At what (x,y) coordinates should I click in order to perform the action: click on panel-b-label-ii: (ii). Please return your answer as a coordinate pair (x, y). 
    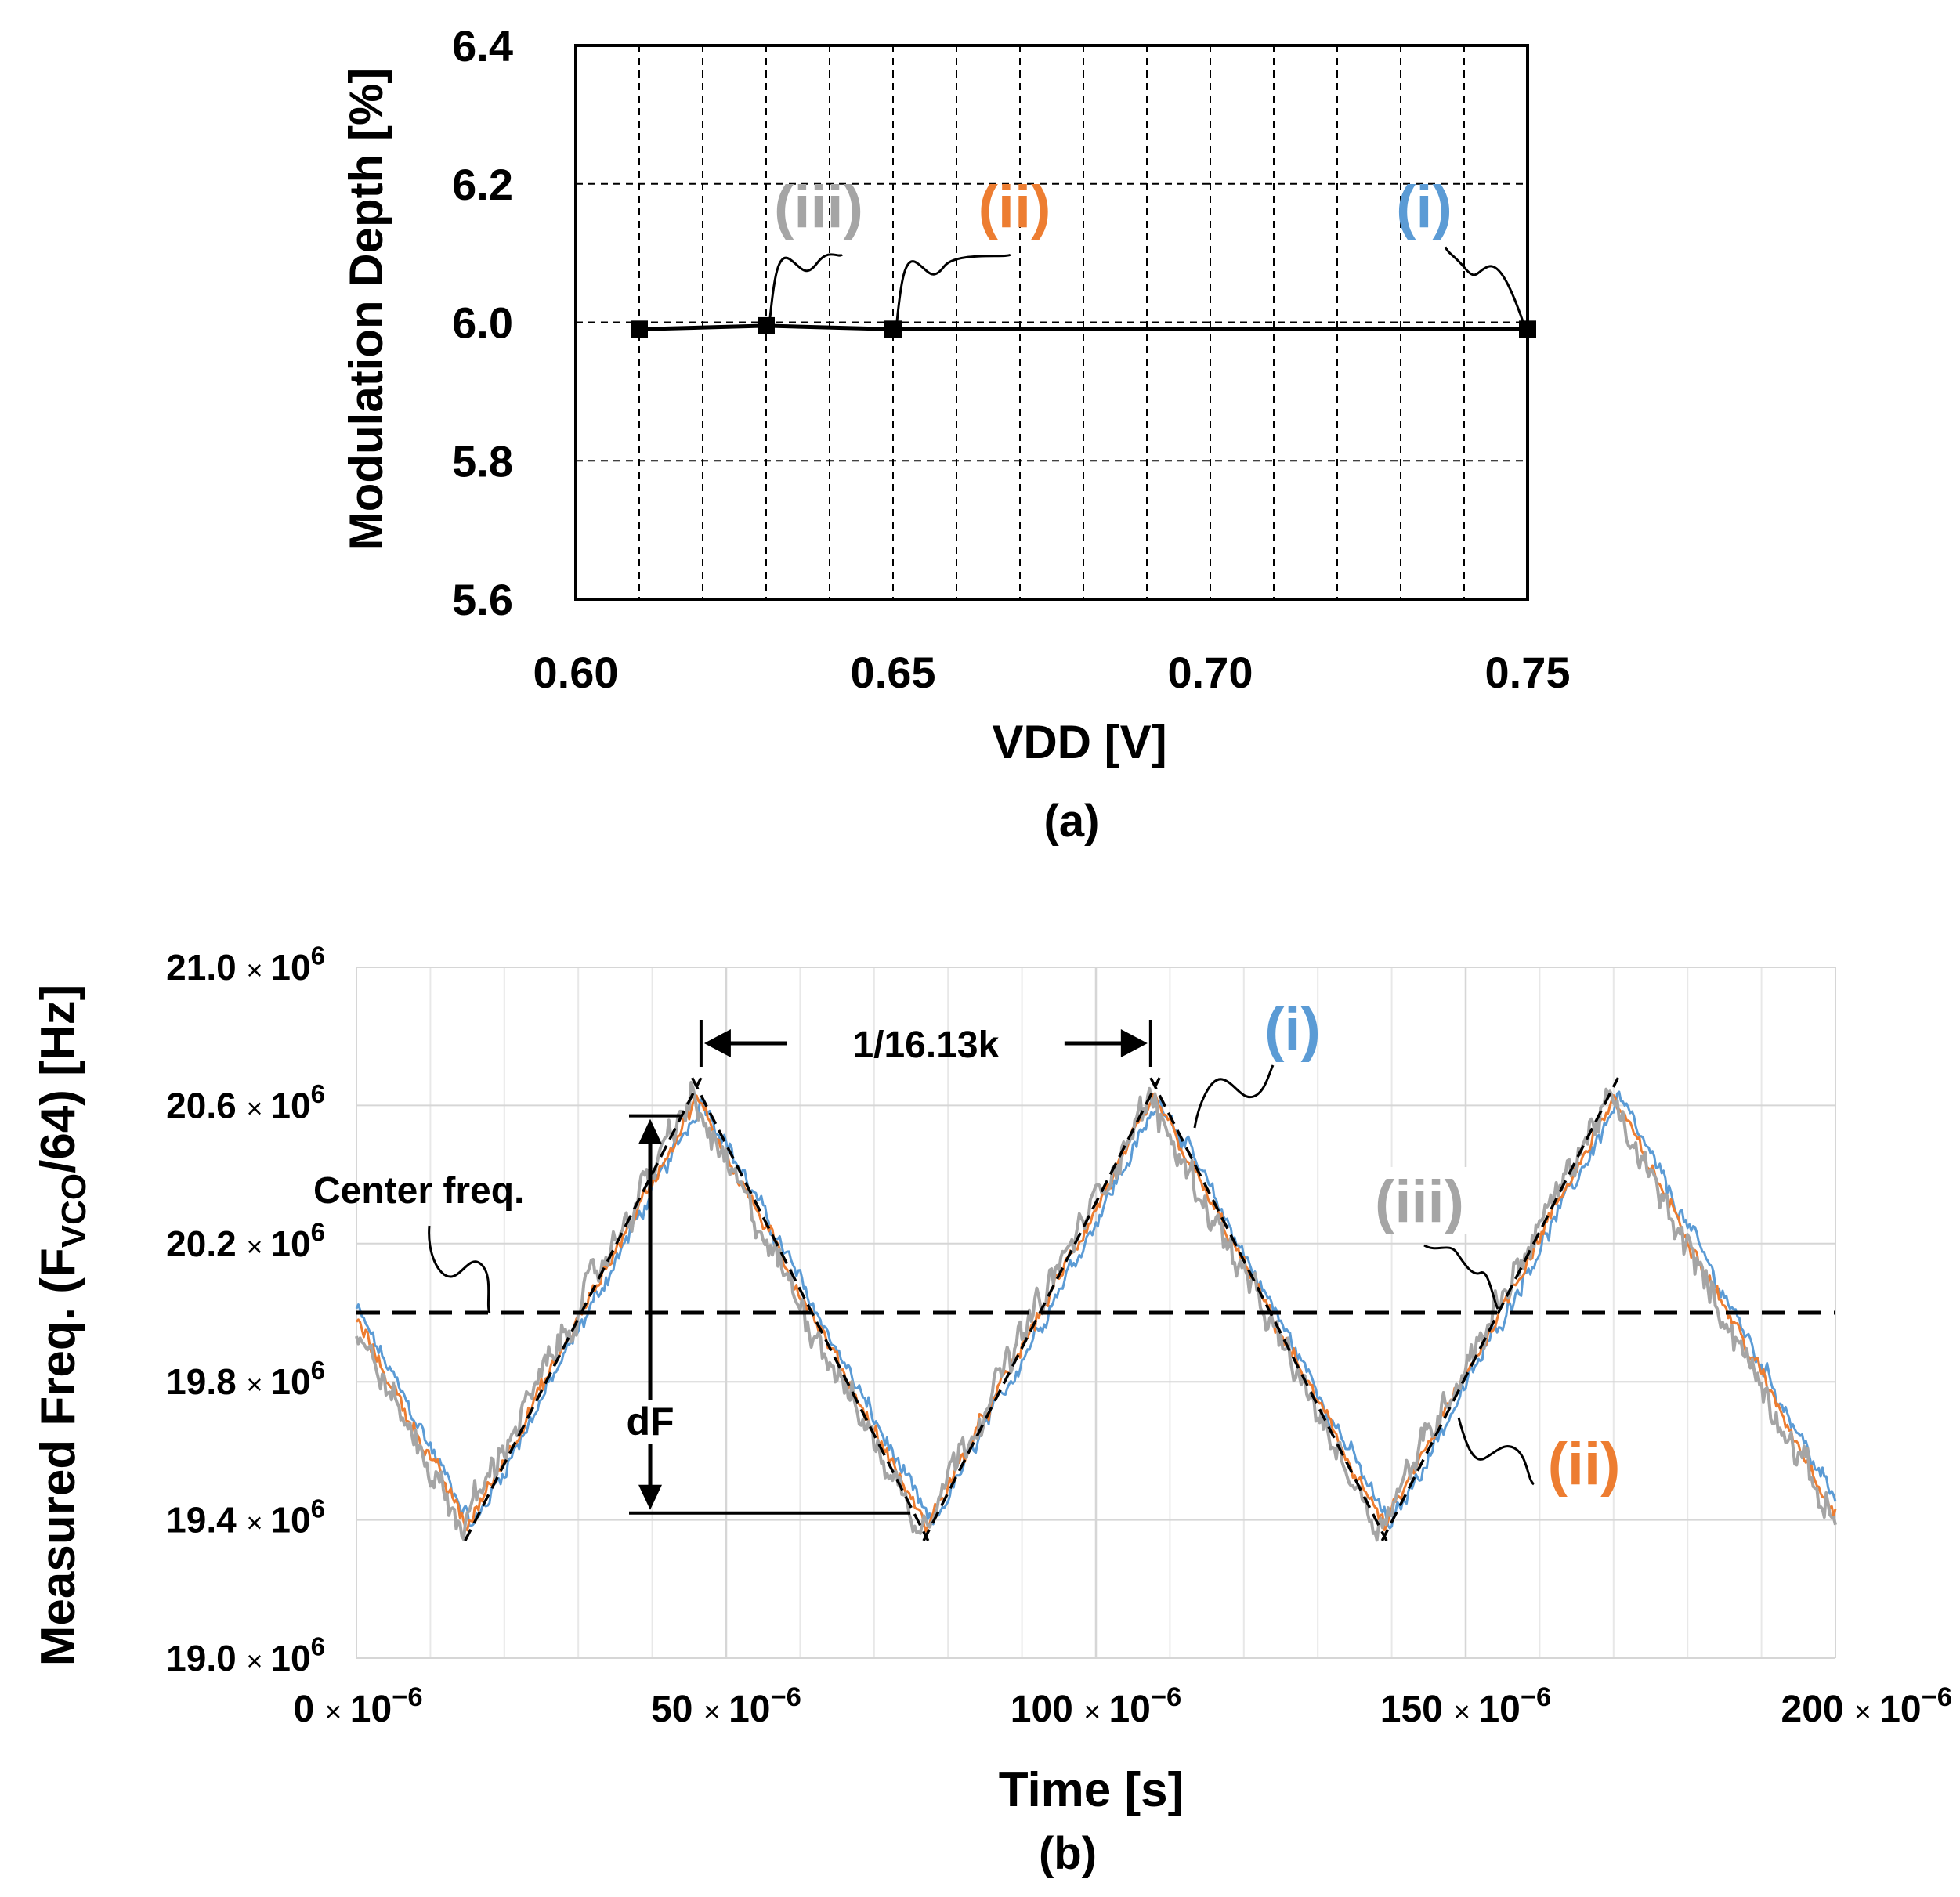
    Looking at the image, I should click on (1585, 1464).